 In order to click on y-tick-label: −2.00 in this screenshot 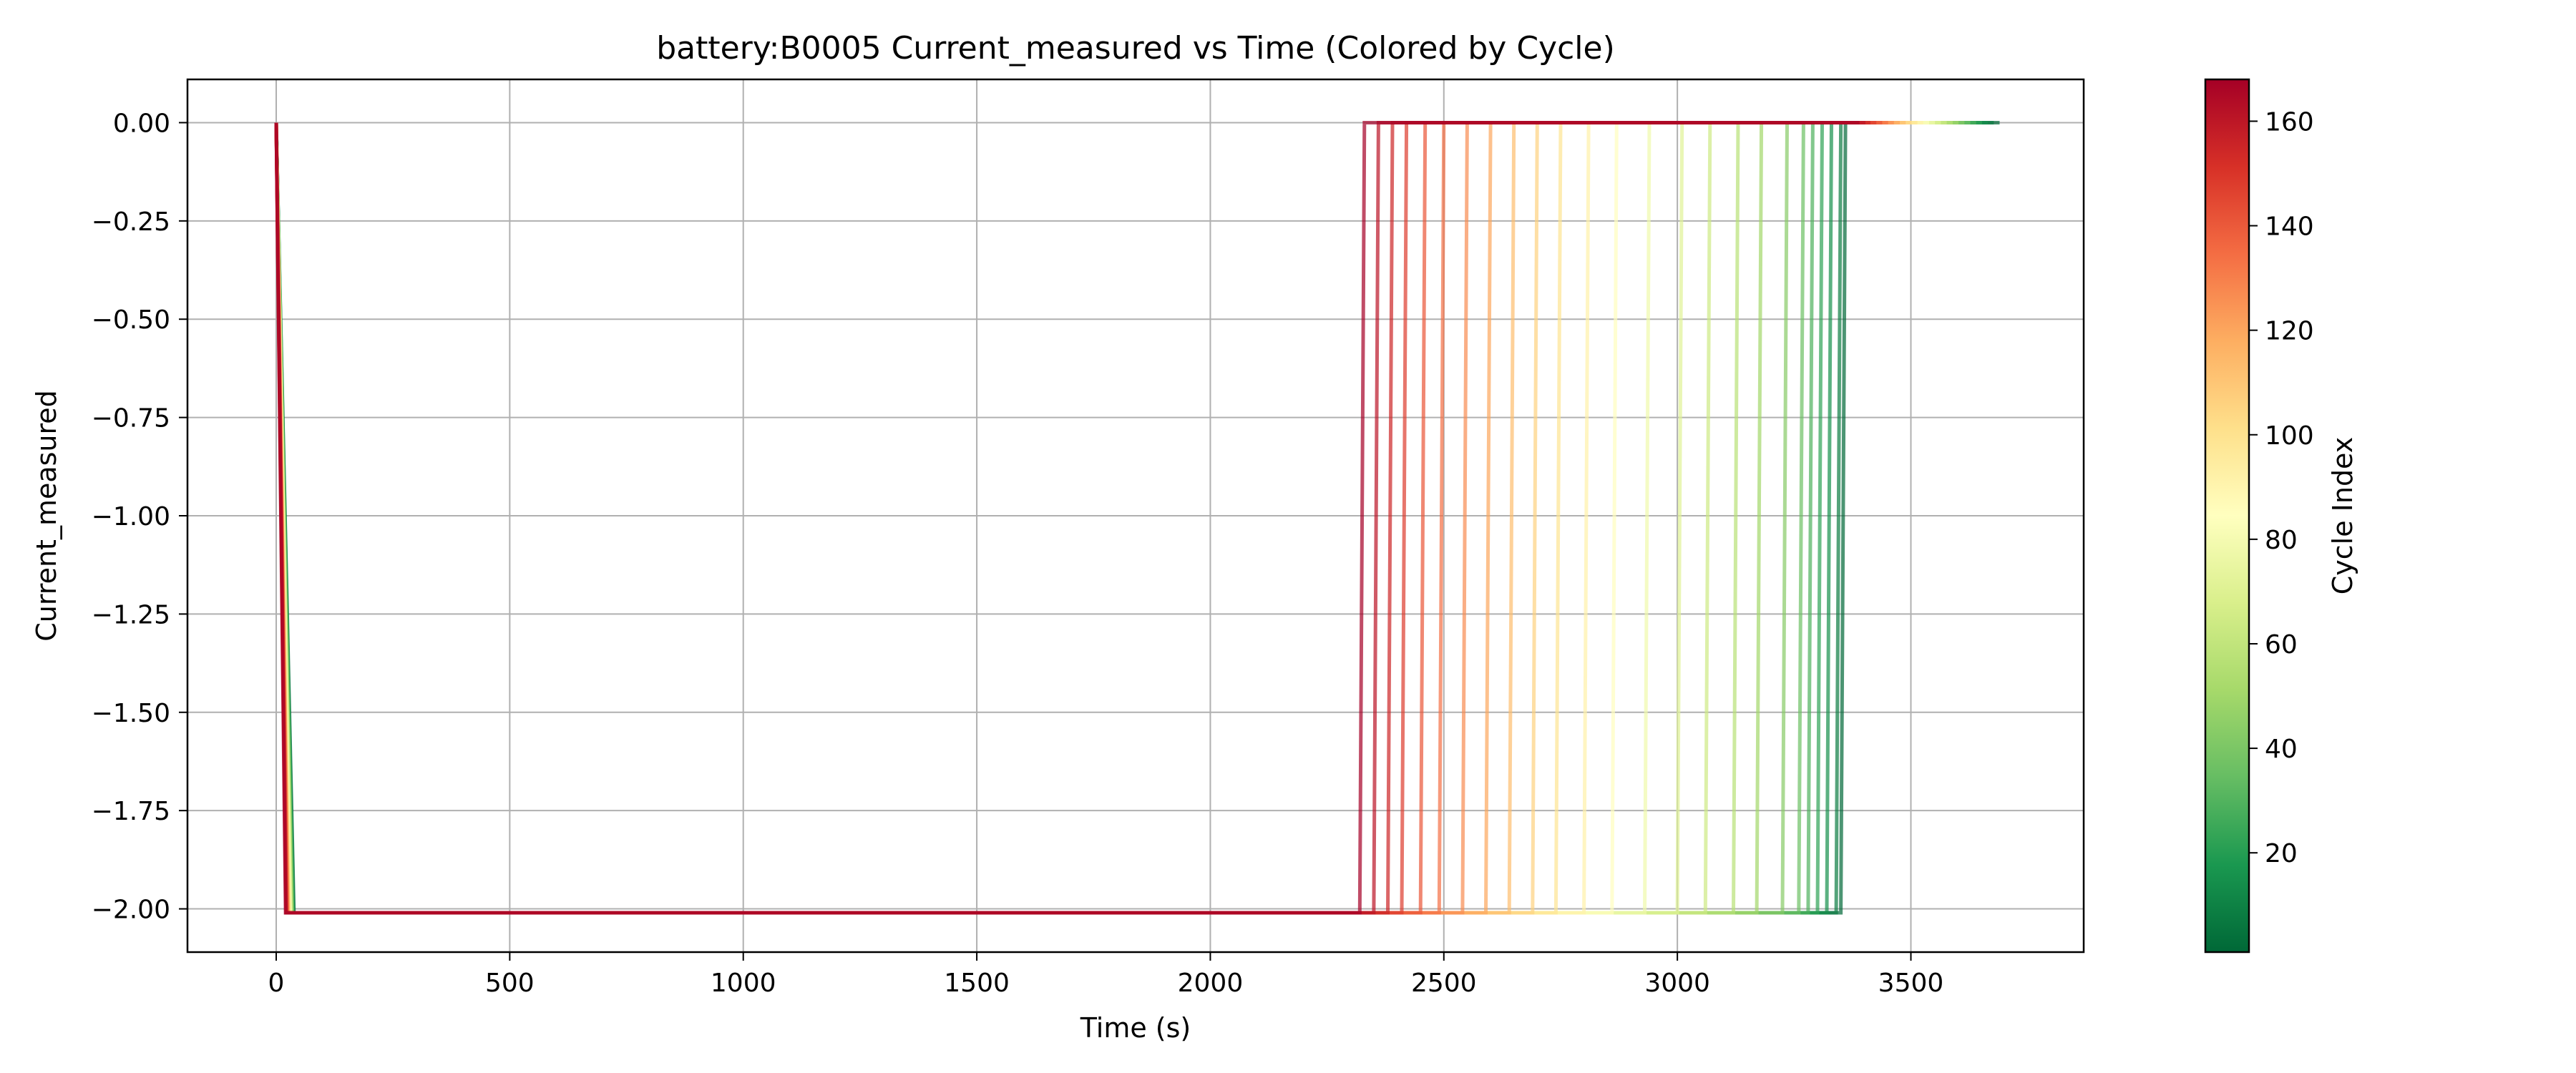, I will do `click(131, 910)`.